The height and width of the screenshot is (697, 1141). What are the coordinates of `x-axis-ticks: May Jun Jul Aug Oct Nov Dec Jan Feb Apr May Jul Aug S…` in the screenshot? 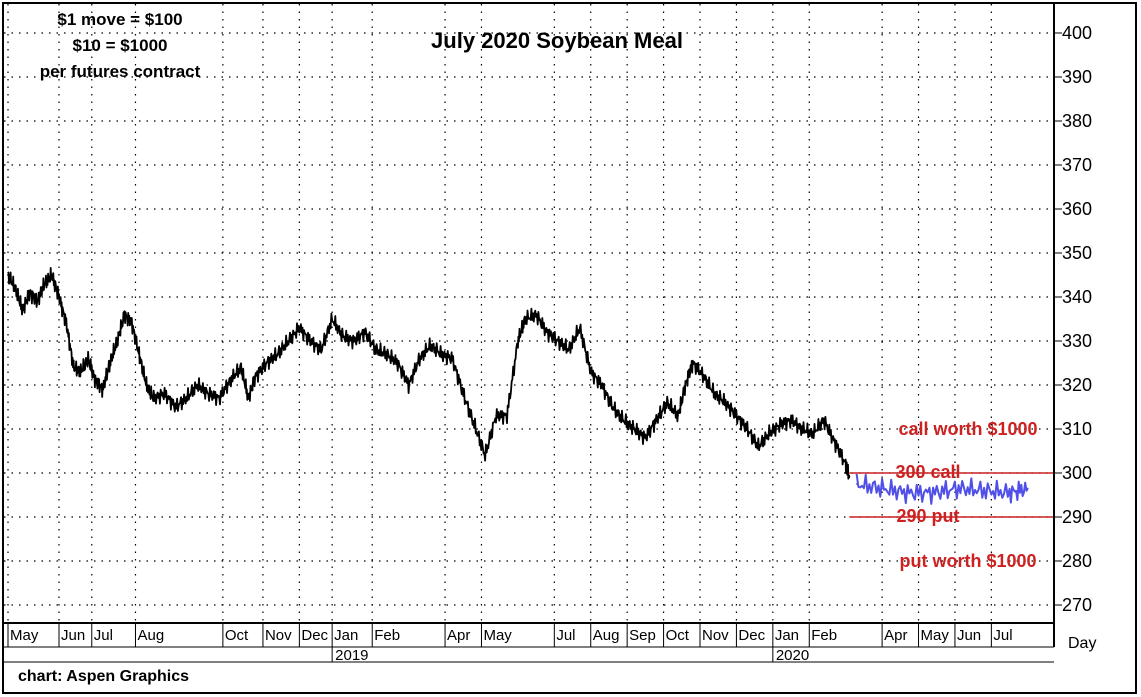 It's located at (510, 643).